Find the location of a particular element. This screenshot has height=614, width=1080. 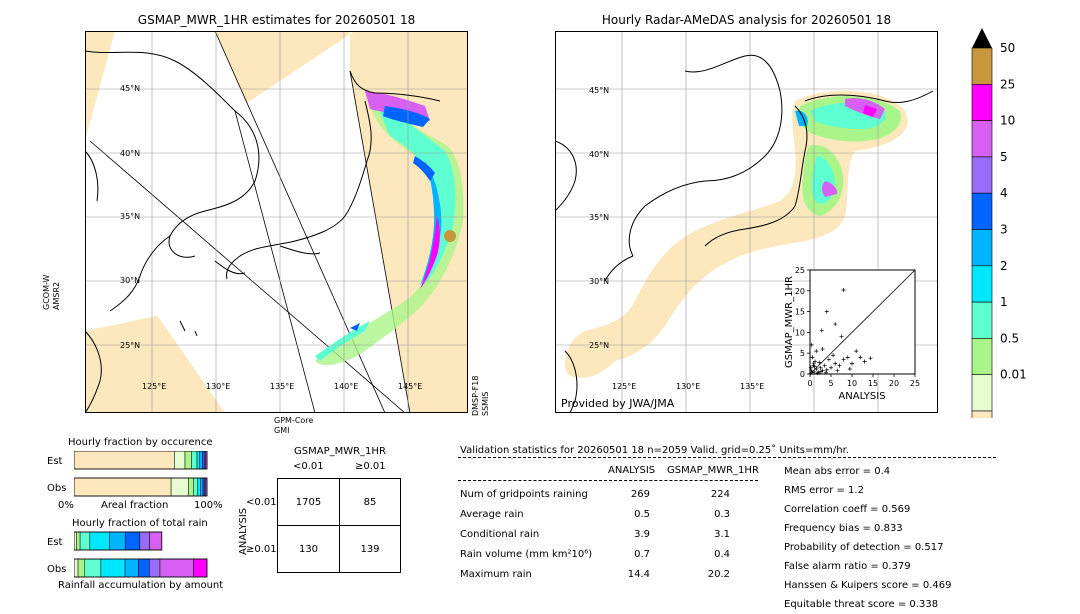

right-lat-35: 35°N is located at coordinates (599, 217).